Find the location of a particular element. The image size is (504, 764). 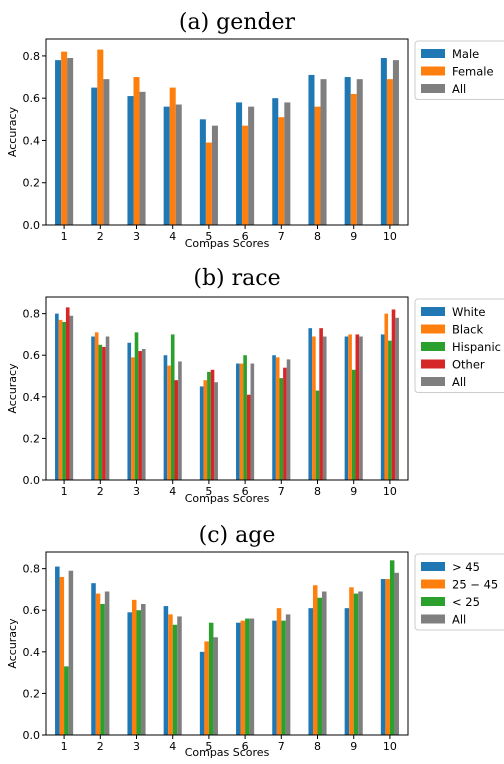

x-tick-label: 6 is located at coordinates (245, 491).